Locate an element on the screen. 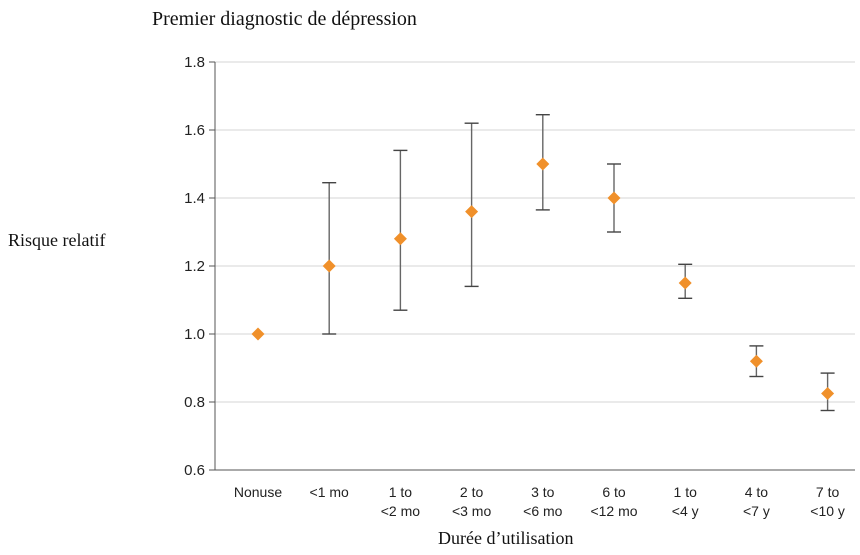  x-tick-label: <7 y is located at coordinates (756, 511).